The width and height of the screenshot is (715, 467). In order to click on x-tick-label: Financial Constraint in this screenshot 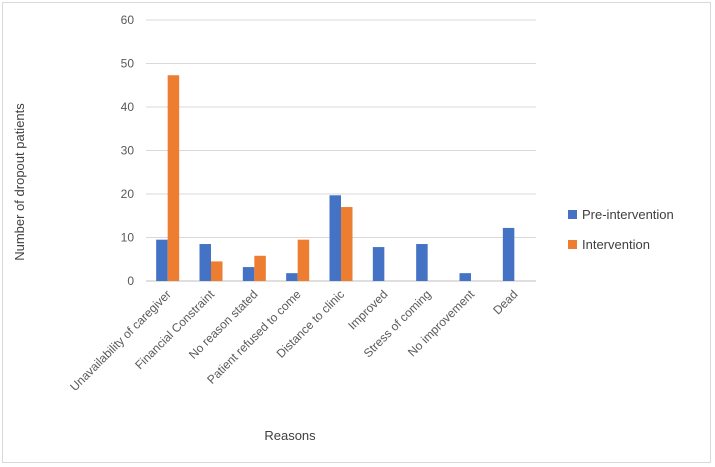, I will do `click(174, 329)`.